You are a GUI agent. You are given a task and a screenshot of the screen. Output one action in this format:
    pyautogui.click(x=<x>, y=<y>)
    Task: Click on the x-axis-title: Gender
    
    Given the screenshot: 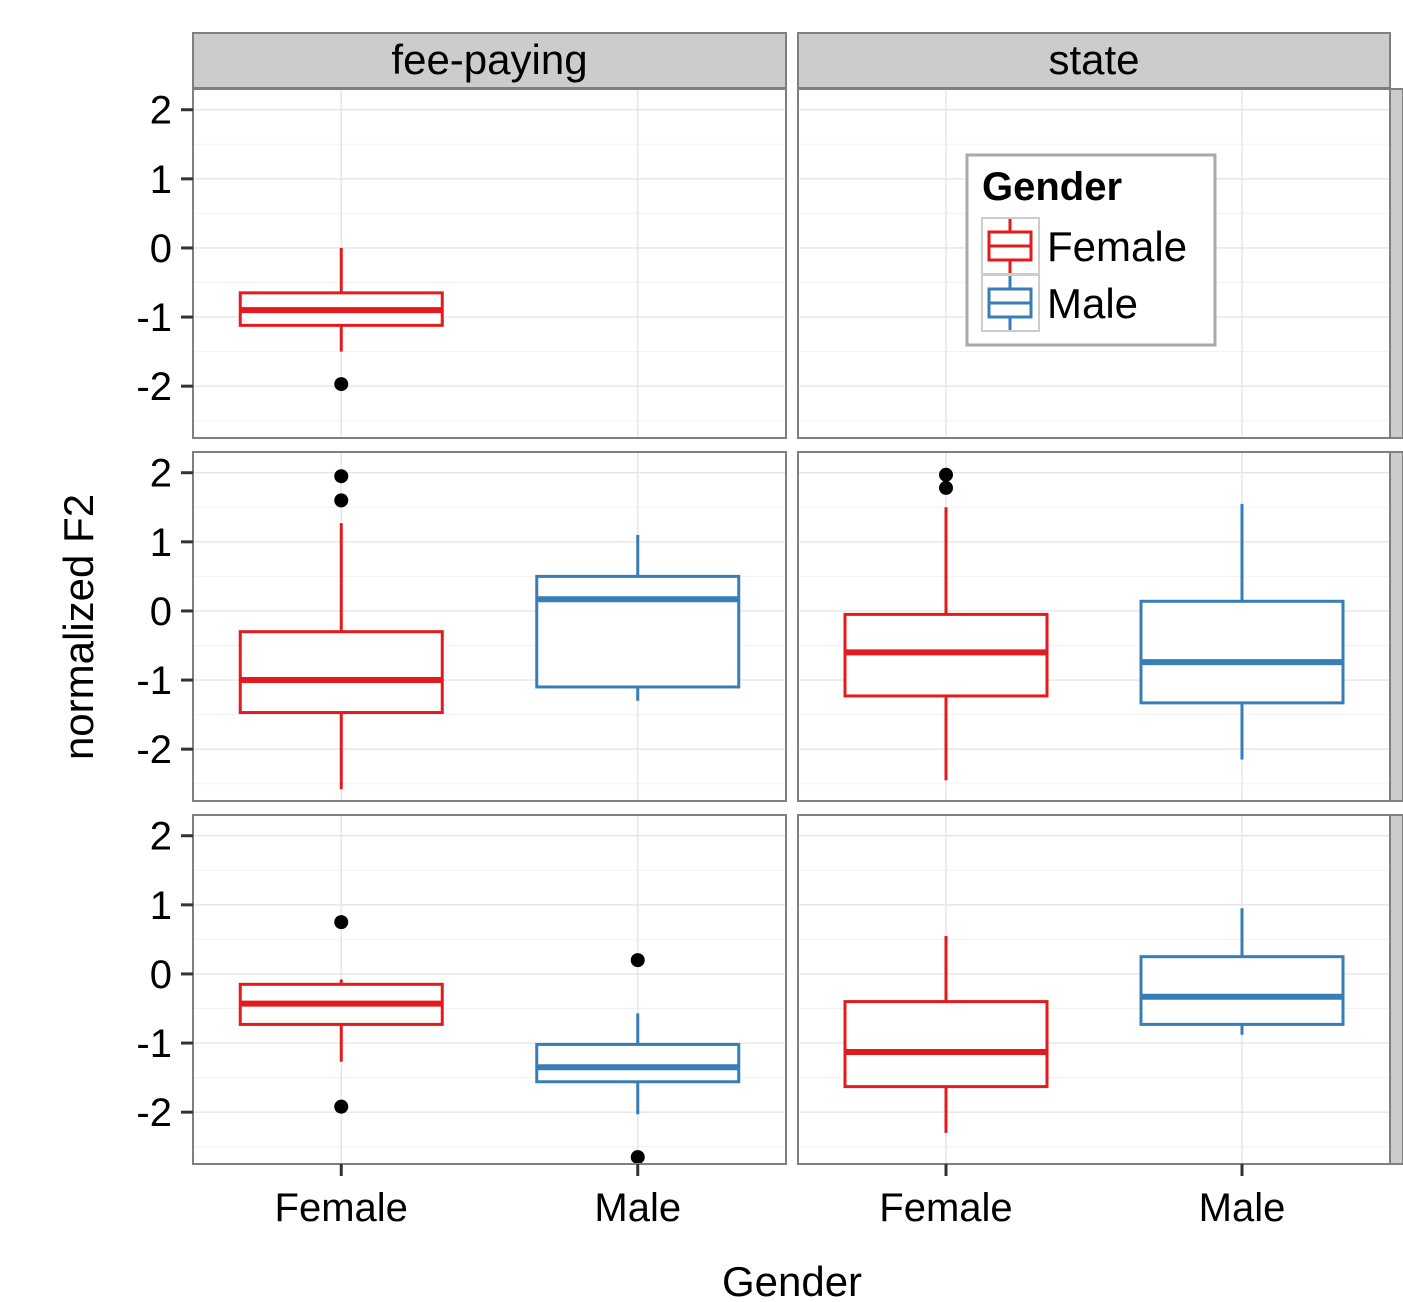 What is the action you would take?
    pyautogui.click(x=792, y=1280)
    